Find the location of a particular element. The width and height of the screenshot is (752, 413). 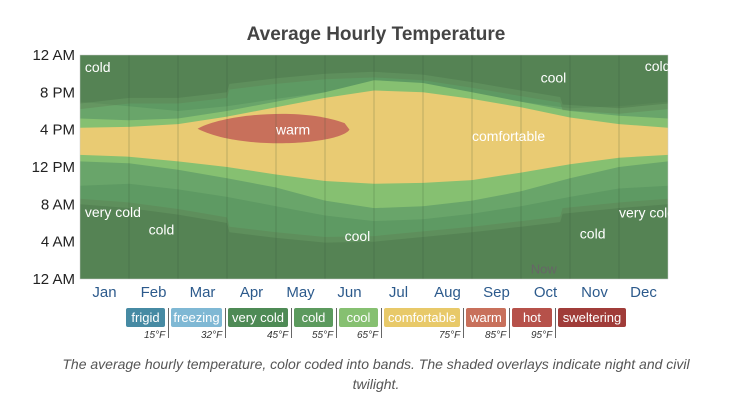

legend-threshold: 55°F is located at coordinates (323, 335).